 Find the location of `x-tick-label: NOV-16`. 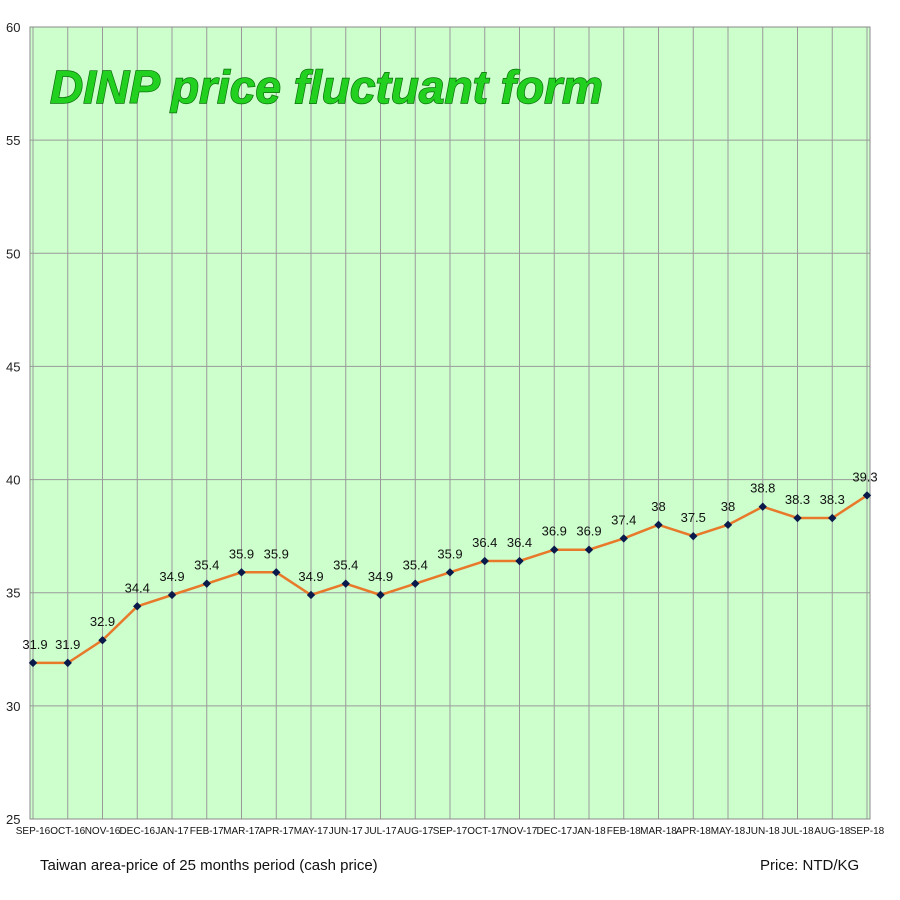

x-tick-label: NOV-16 is located at coordinates (103, 831).